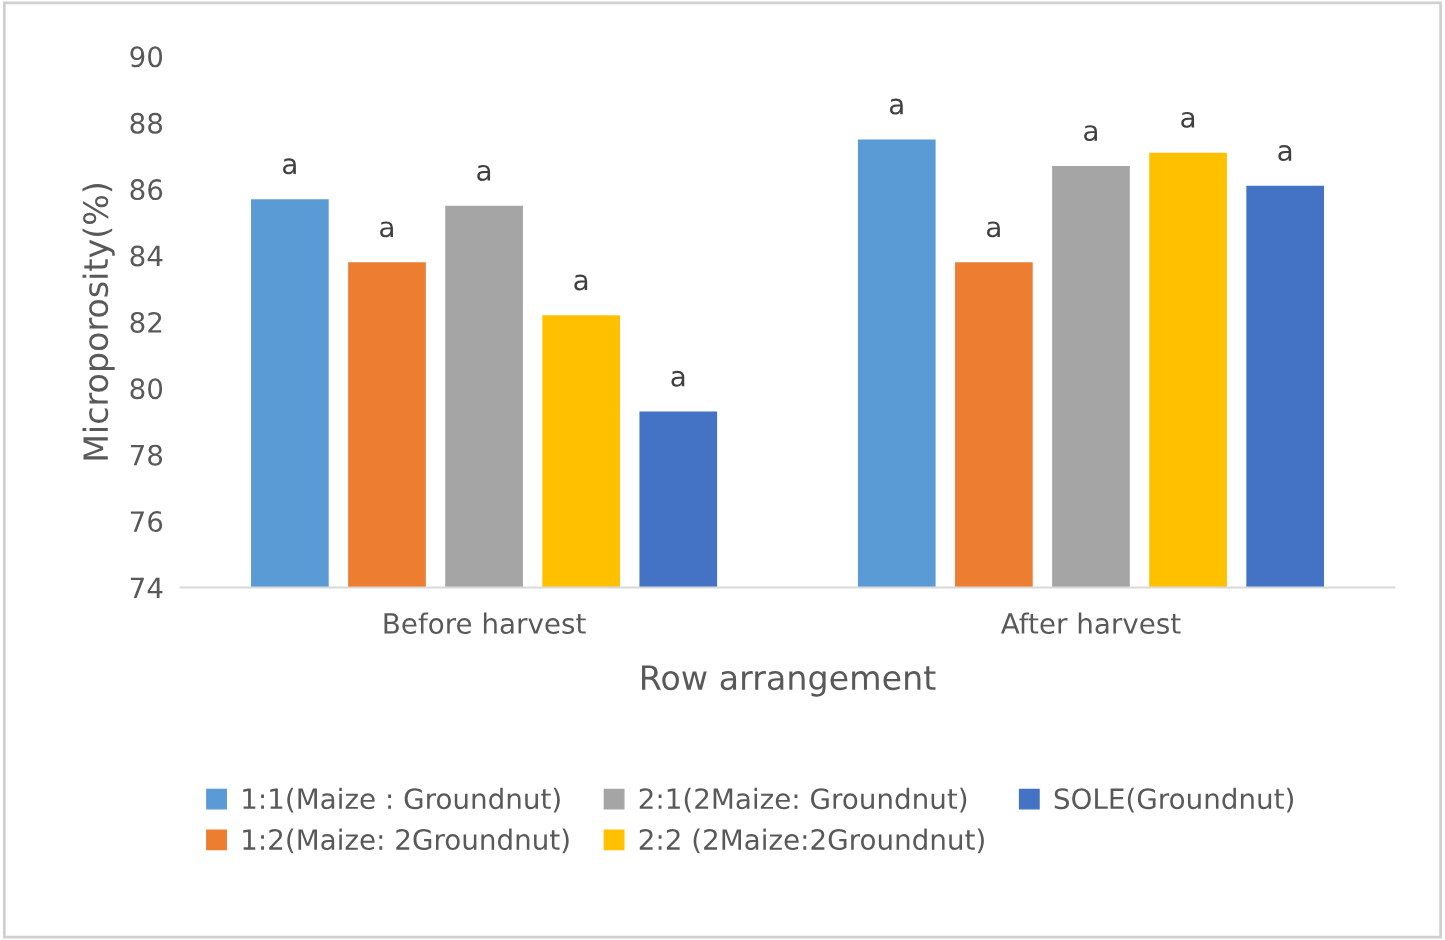 This screenshot has width=1445, height=940. What do you see at coordinates (803, 800) in the screenshot?
I see `legend-label: 2:1(2Maize: Groundnut)` at bounding box center [803, 800].